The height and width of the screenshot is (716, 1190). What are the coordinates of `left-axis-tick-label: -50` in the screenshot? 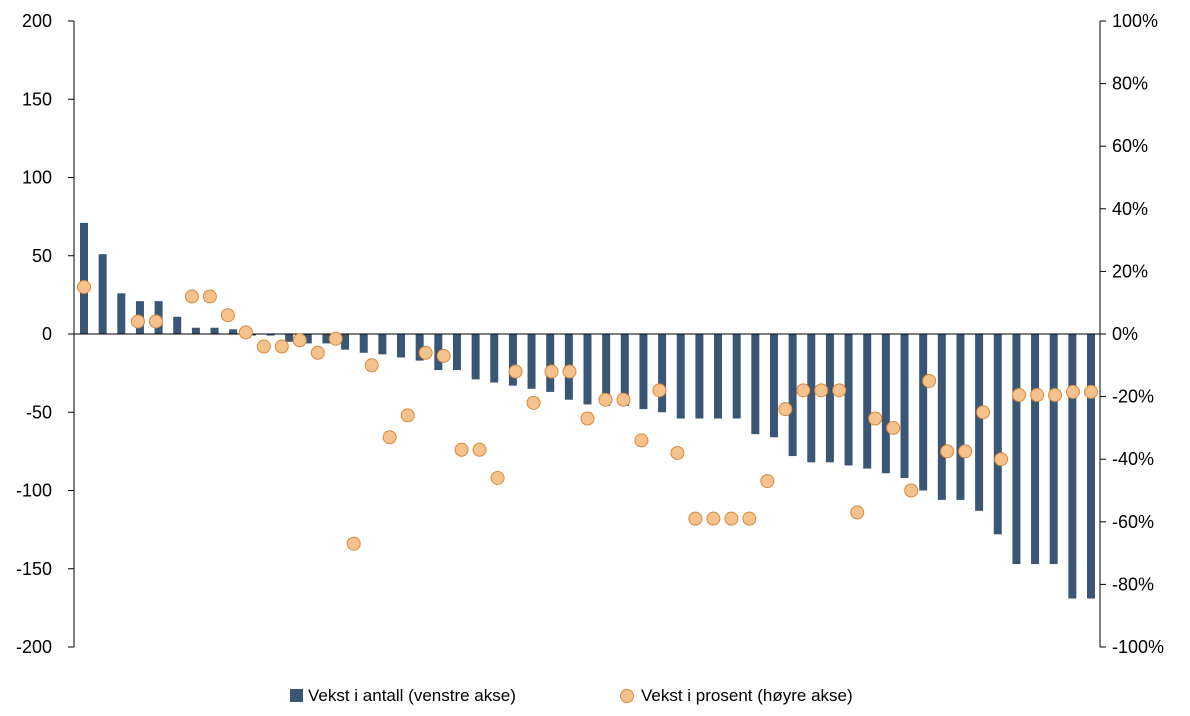 It's located at (39, 412).